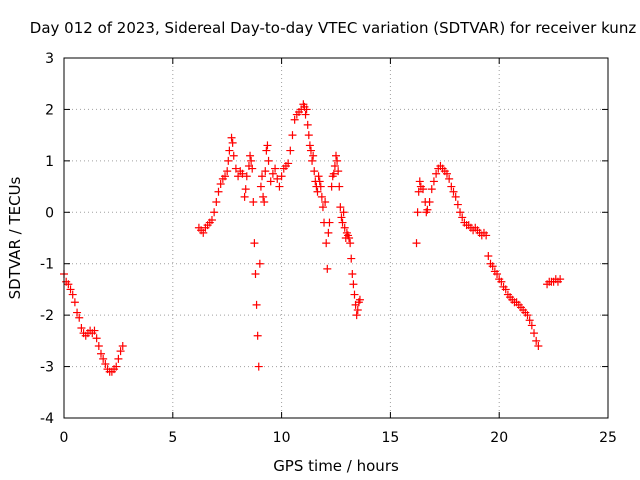 The height and width of the screenshot is (480, 640). I want to click on x-tick-label: 10, so click(282, 438).